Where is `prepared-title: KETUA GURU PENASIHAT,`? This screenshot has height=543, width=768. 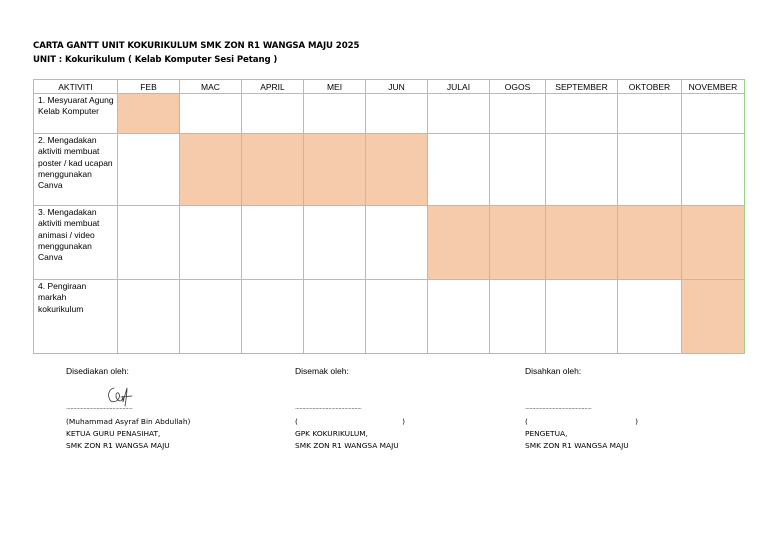 prepared-title: KETUA GURU PENASIHAT, is located at coordinates (113, 433).